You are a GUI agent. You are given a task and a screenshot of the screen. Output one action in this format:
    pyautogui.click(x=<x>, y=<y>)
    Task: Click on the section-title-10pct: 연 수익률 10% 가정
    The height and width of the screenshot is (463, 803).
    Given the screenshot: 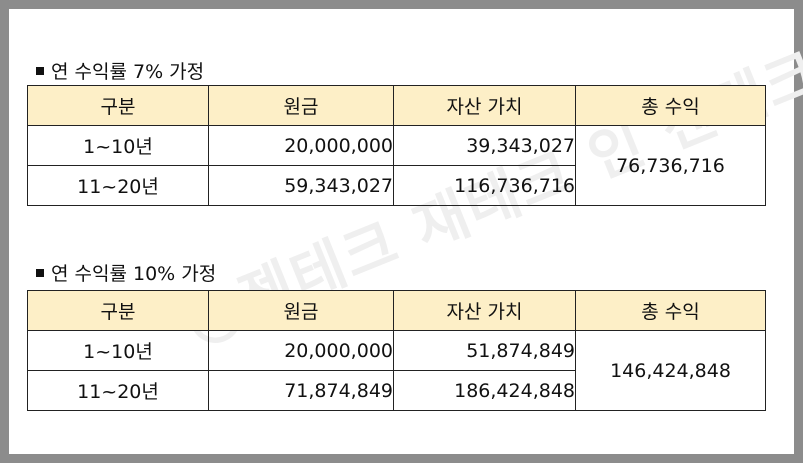 What is the action you would take?
    pyautogui.click(x=126, y=272)
    